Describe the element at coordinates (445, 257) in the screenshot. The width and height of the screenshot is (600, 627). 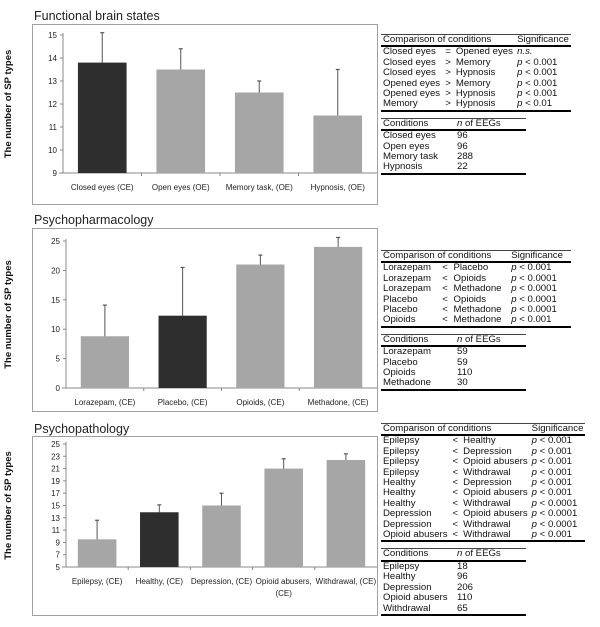
I see `comparison-header-label: Comparison of conditions` at that location.